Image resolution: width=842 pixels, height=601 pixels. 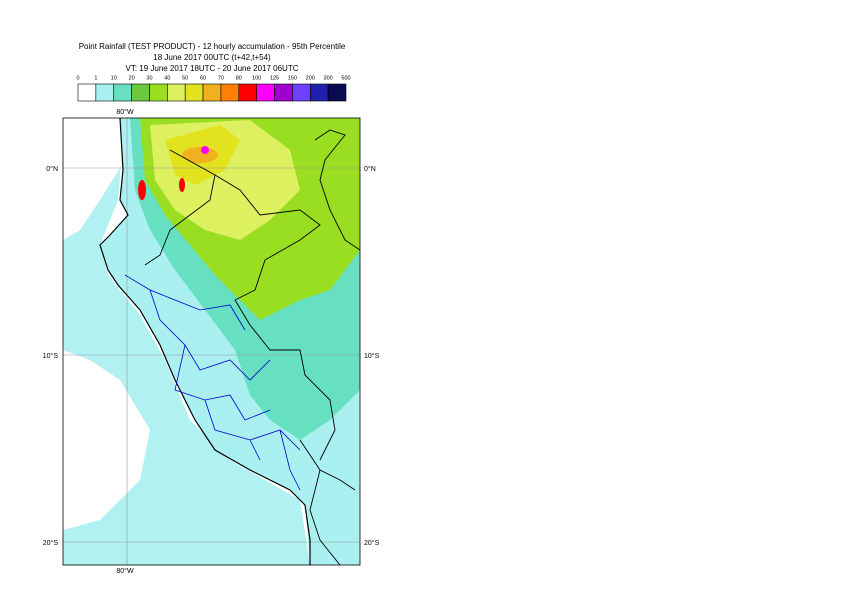 I want to click on legend-label: 200, so click(x=310, y=78).